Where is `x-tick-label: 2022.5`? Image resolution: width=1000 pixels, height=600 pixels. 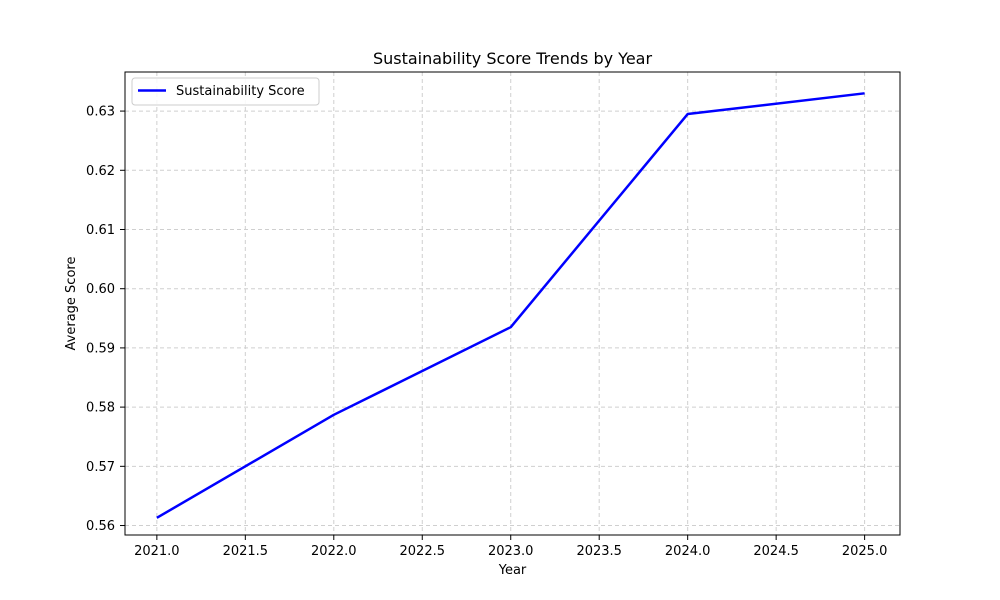 x-tick-label: 2022.5 is located at coordinates (423, 551).